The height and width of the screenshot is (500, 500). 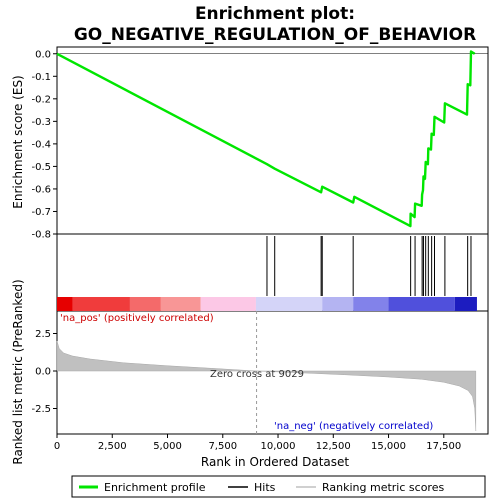 What do you see at coordinates (41, 189) in the screenshot?
I see `es-tick-label: -0.6` at bounding box center [41, 189].